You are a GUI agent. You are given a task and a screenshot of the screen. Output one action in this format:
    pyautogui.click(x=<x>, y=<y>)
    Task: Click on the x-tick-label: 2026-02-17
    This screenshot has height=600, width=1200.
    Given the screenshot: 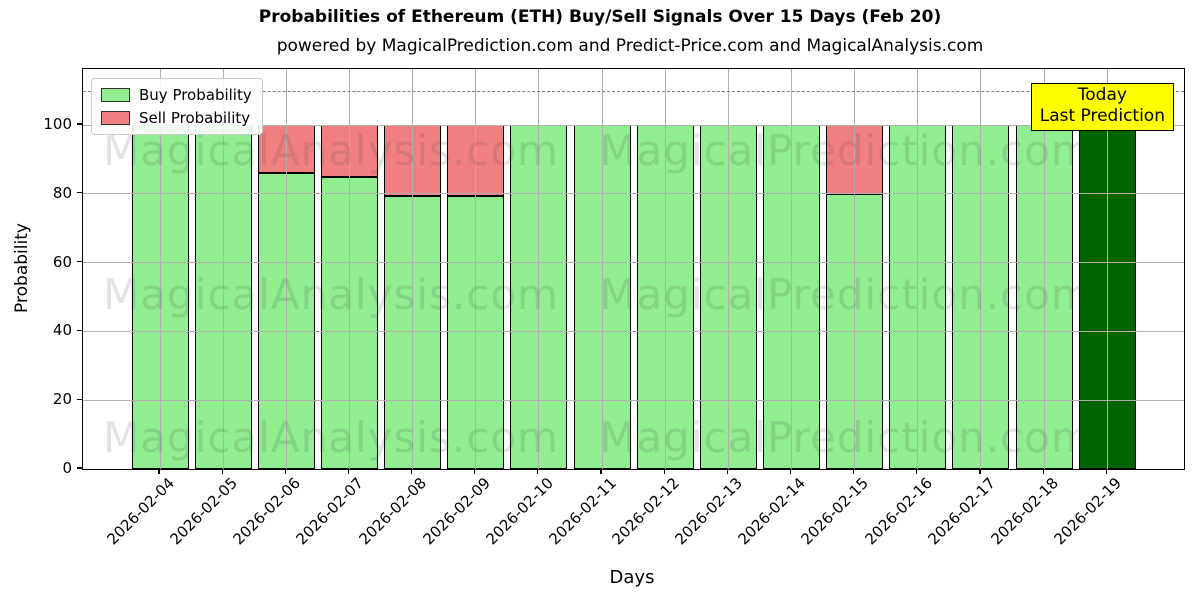 What is the action you would take?
    pyautogui.click(x=961, y=511)
    